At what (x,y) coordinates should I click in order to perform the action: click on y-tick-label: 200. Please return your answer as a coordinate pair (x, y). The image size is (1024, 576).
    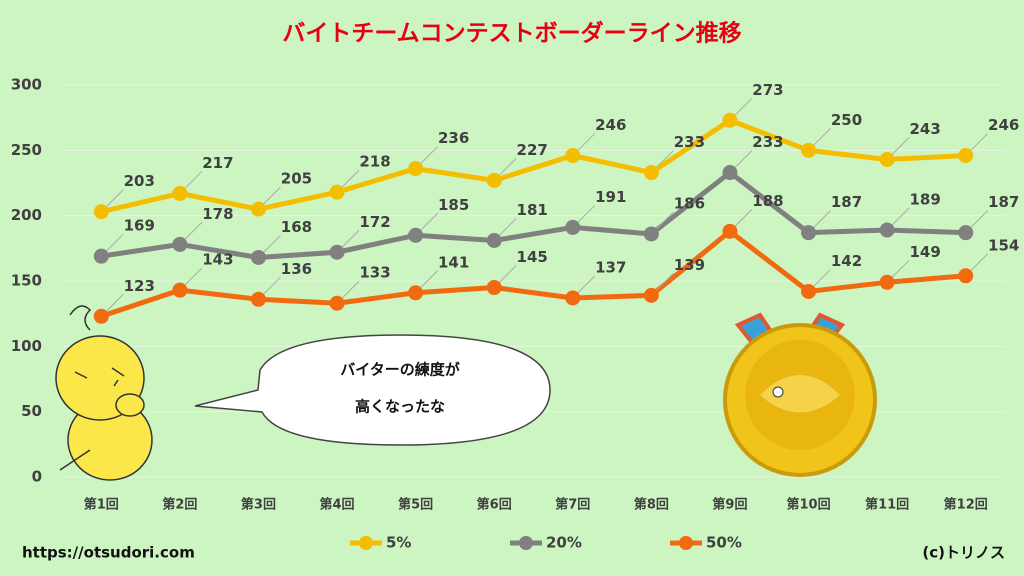
    Looking at the image, I should click on (26, 215).